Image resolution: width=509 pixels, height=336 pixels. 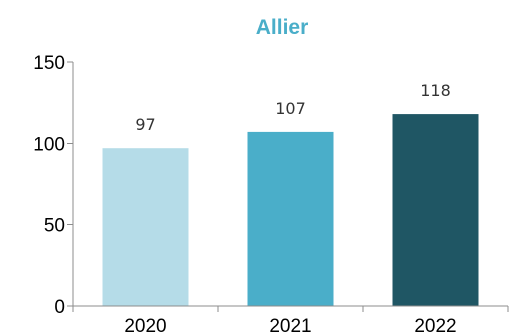 What do you see at coordinates (145, 124) in the screenshot?
I see `data-label-2020: 97` at bounding box center [145, 124].